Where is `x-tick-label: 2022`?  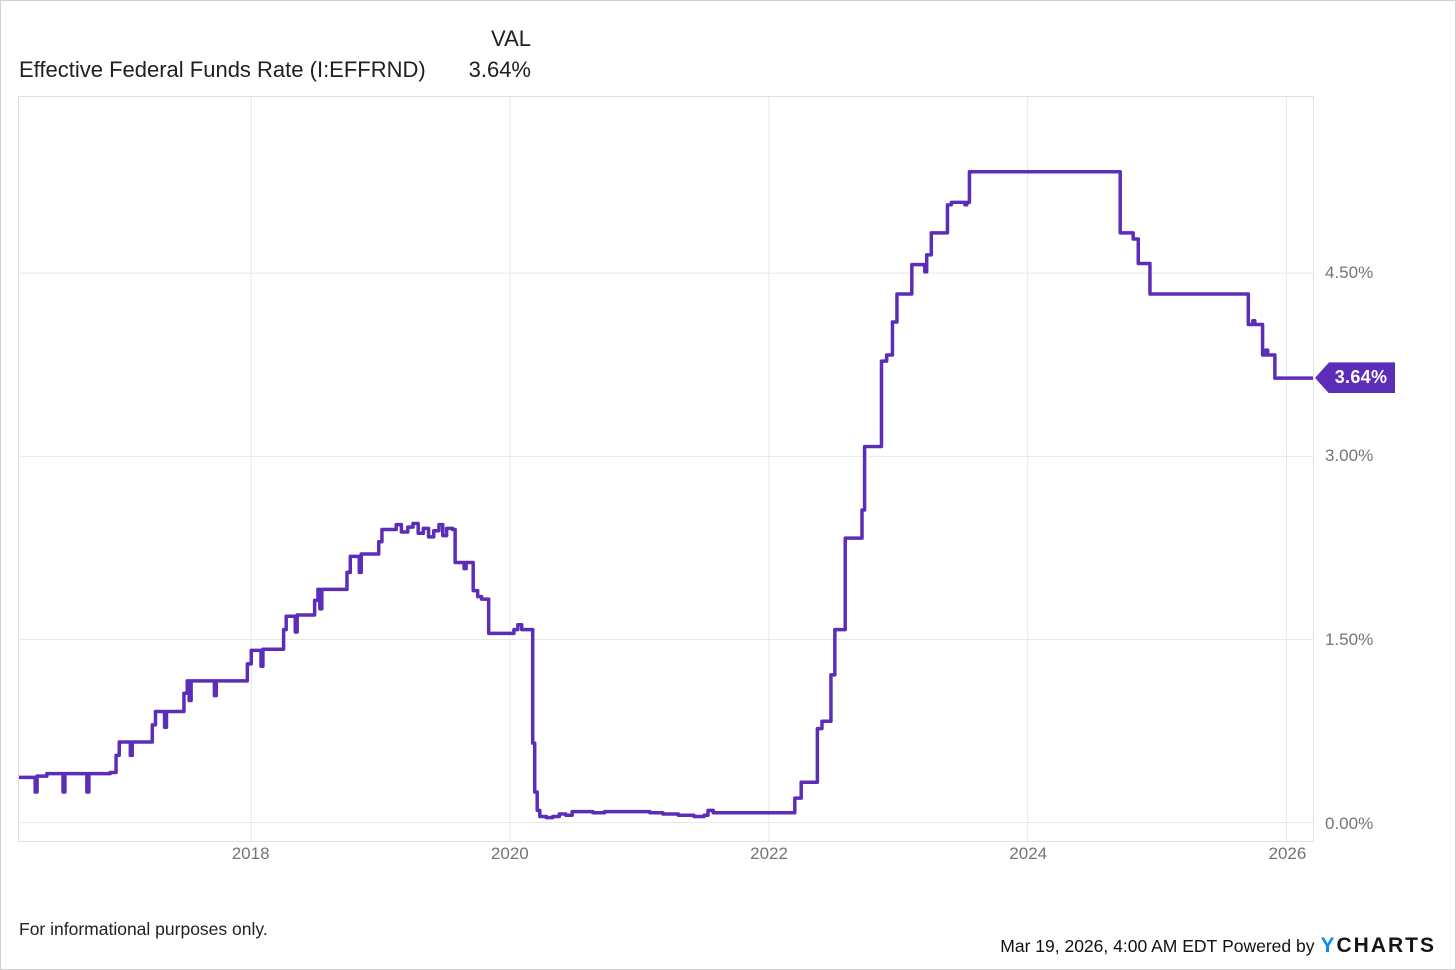 x-tick-label: 2022 is located at coordinates (769, 853).